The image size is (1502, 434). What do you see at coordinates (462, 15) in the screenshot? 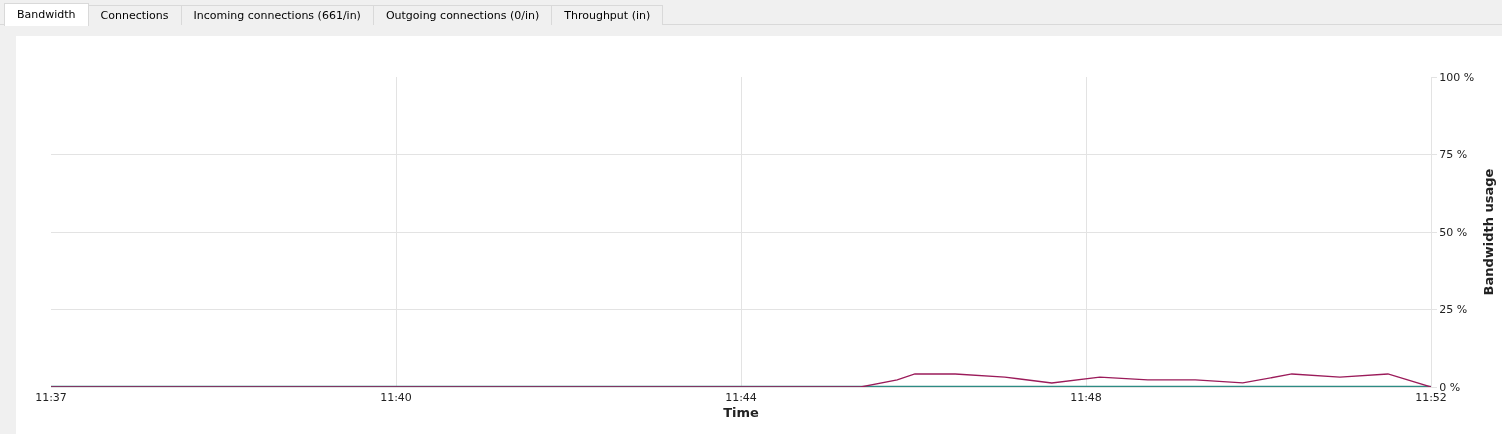
I see `tab: Outgoing connections (0/in)` at bounding box center [462, 15].